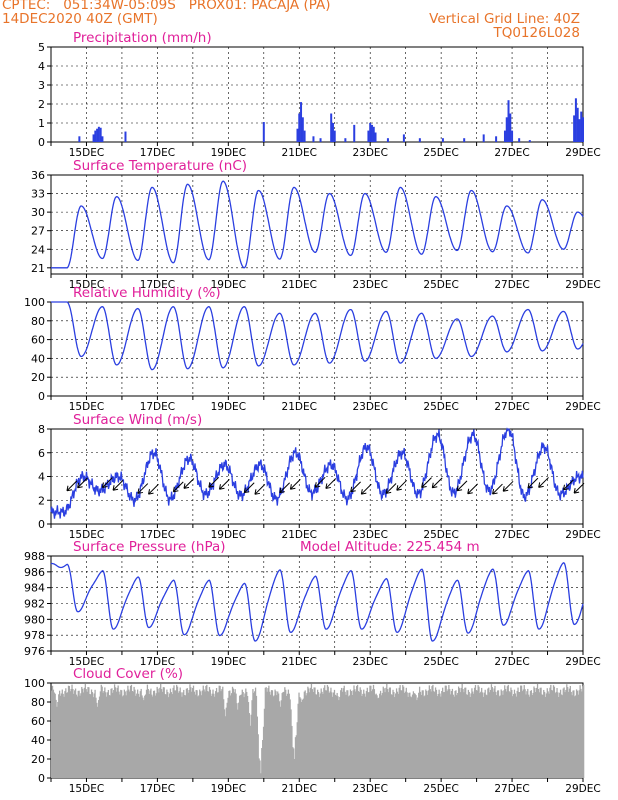 This screenshot has width=618, height=800. Describe the element at coordinates (299, 789) in the screenshot. I see `x-tick-label: 21DEC` at that location.